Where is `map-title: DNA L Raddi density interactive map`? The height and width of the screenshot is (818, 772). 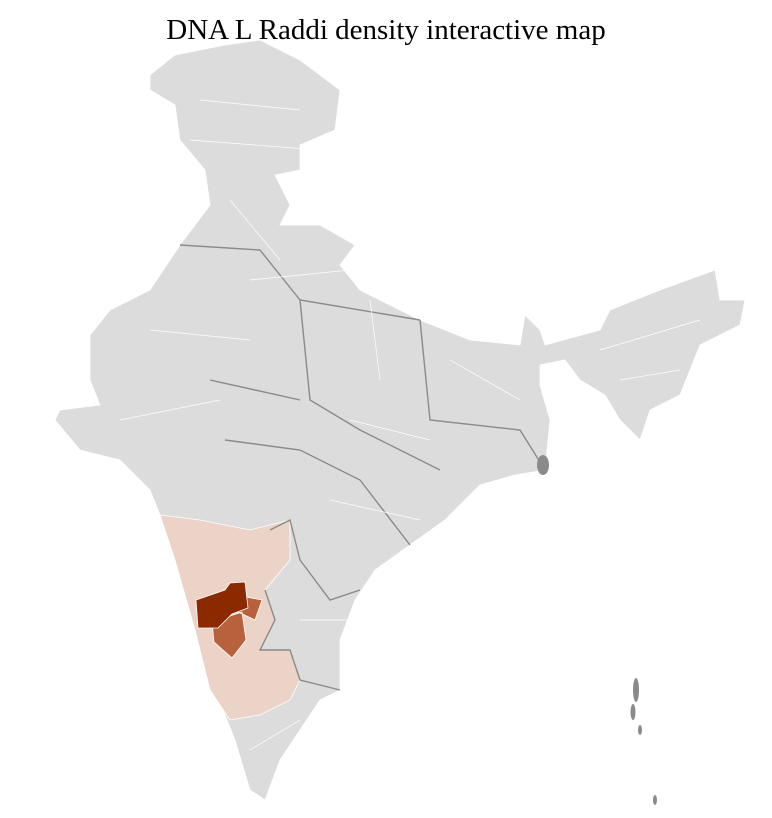
map-title: DNA L Raddi density interactive map is located at coordinates (386, 30).